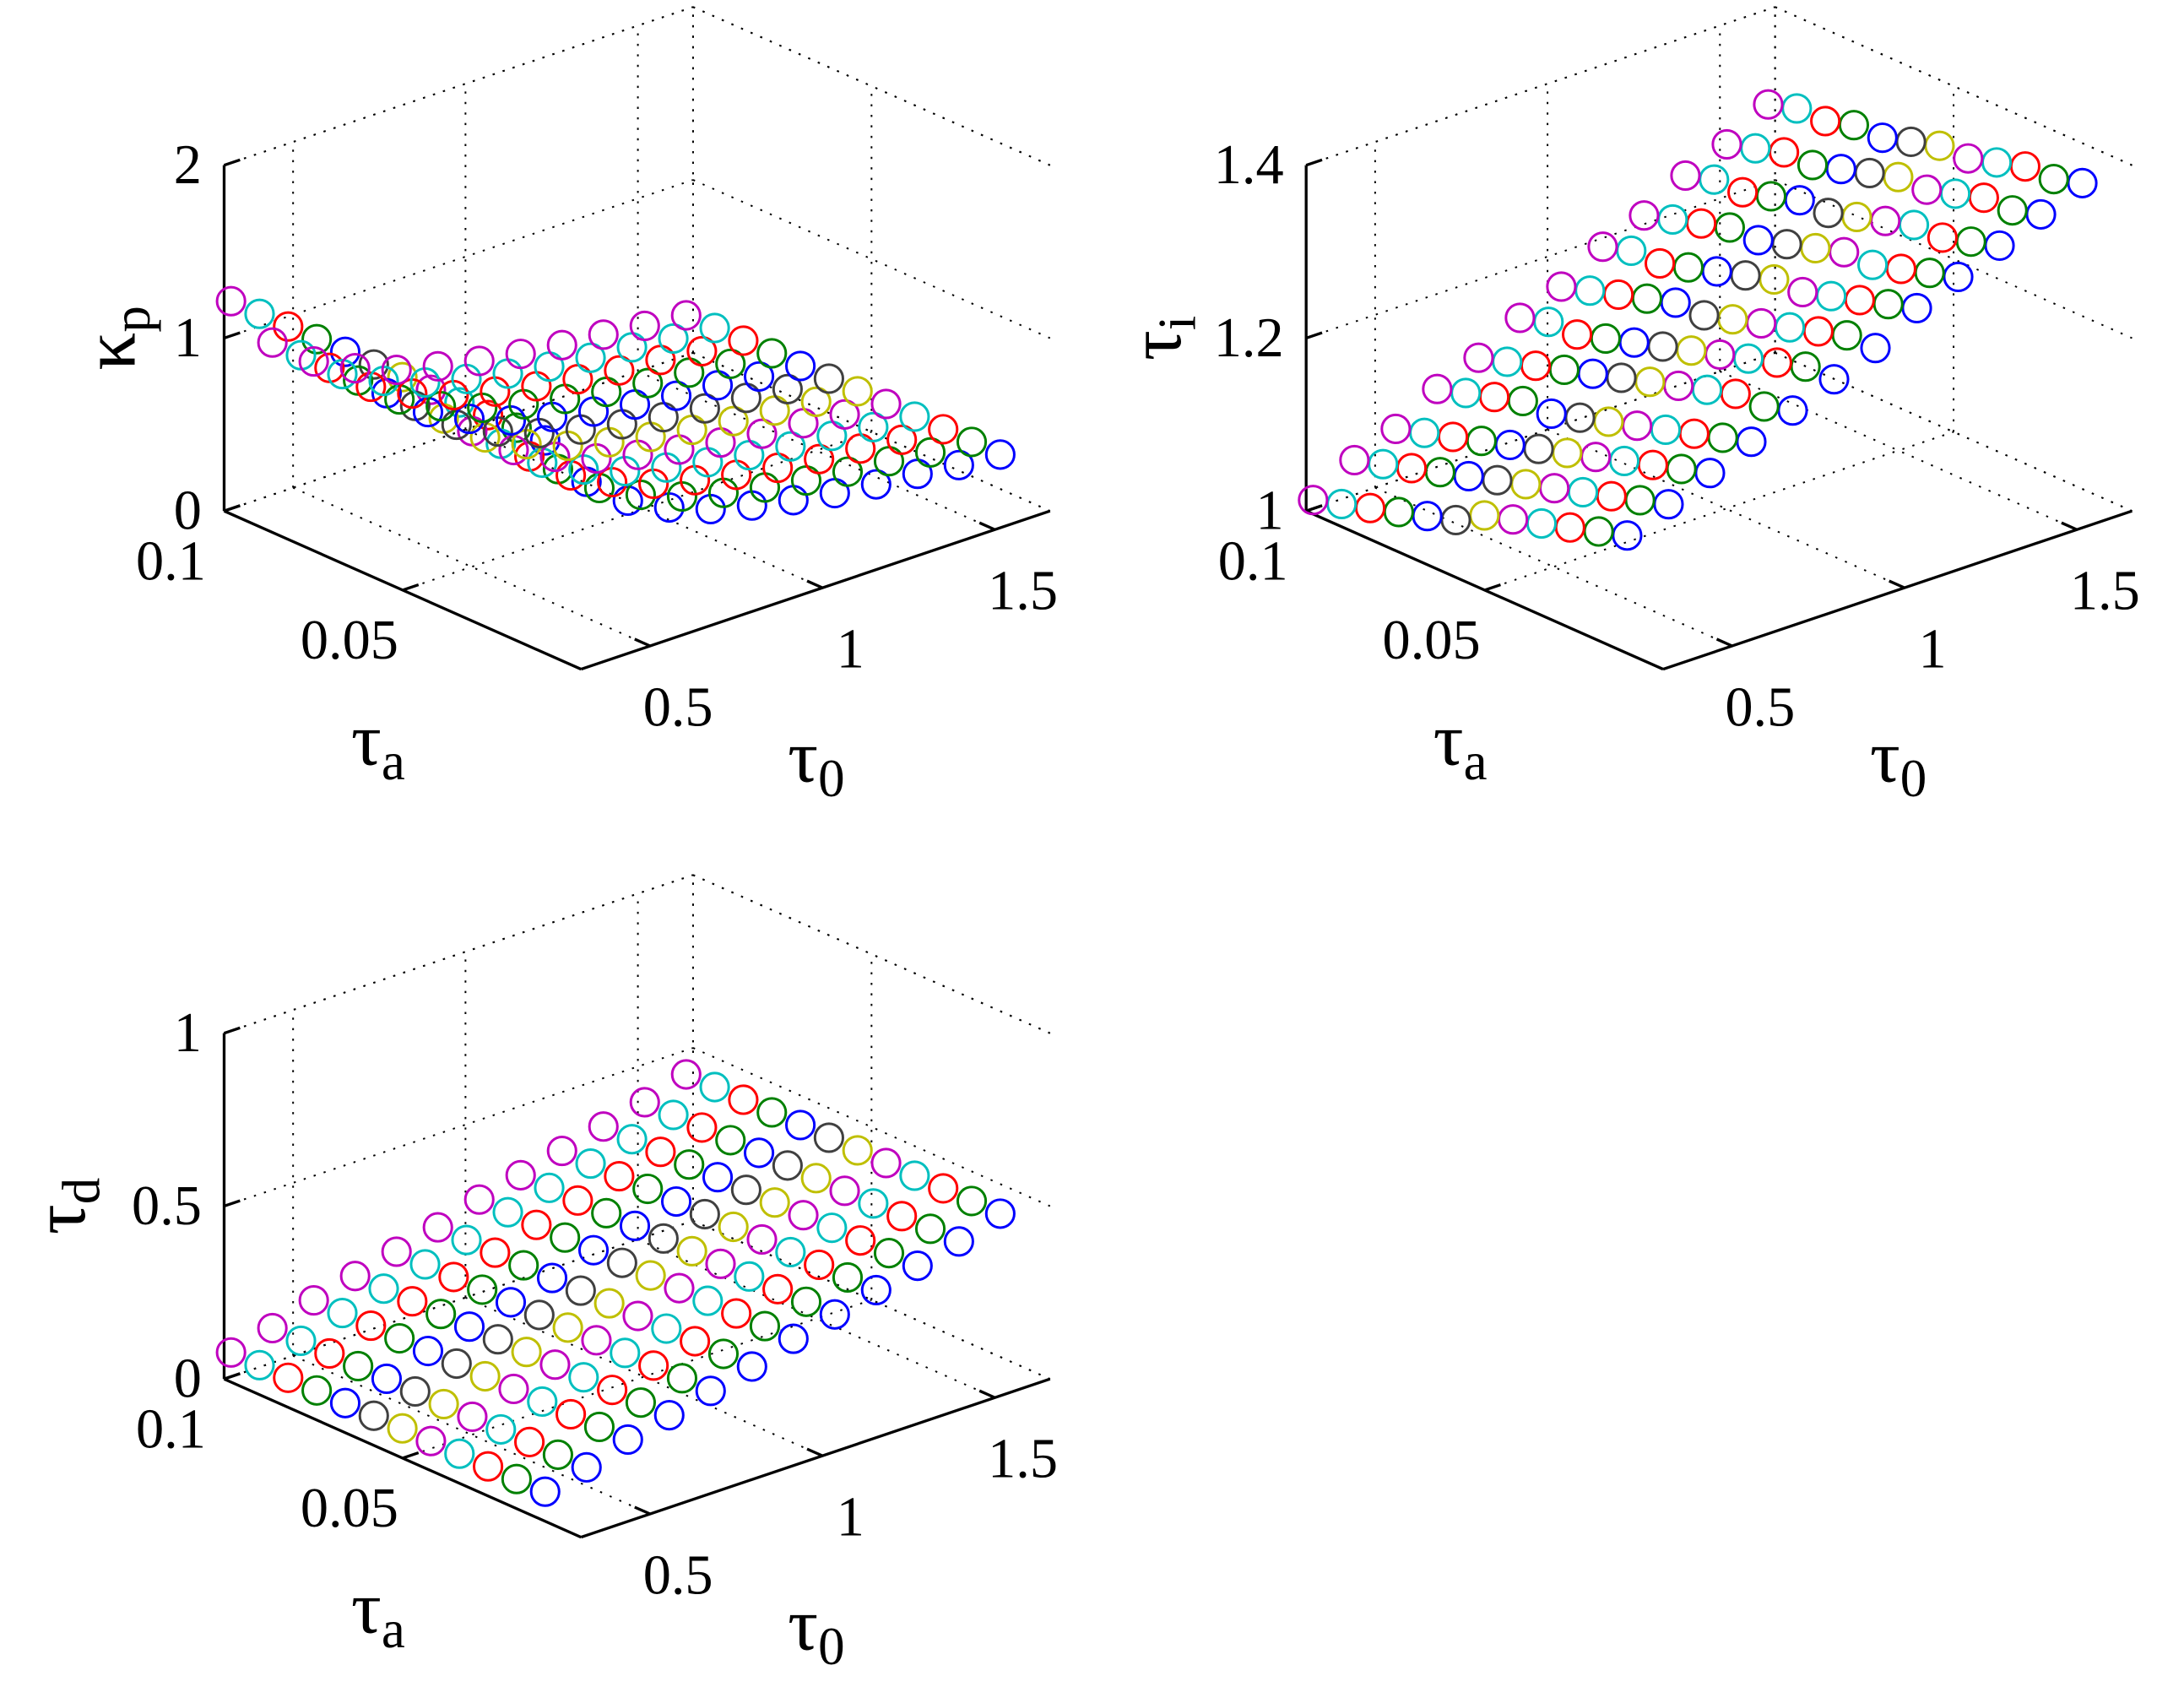 The width and height of the screenshot is (2184, 1687). I want to click on x-axis-label: τ0, so click(816, 1629).